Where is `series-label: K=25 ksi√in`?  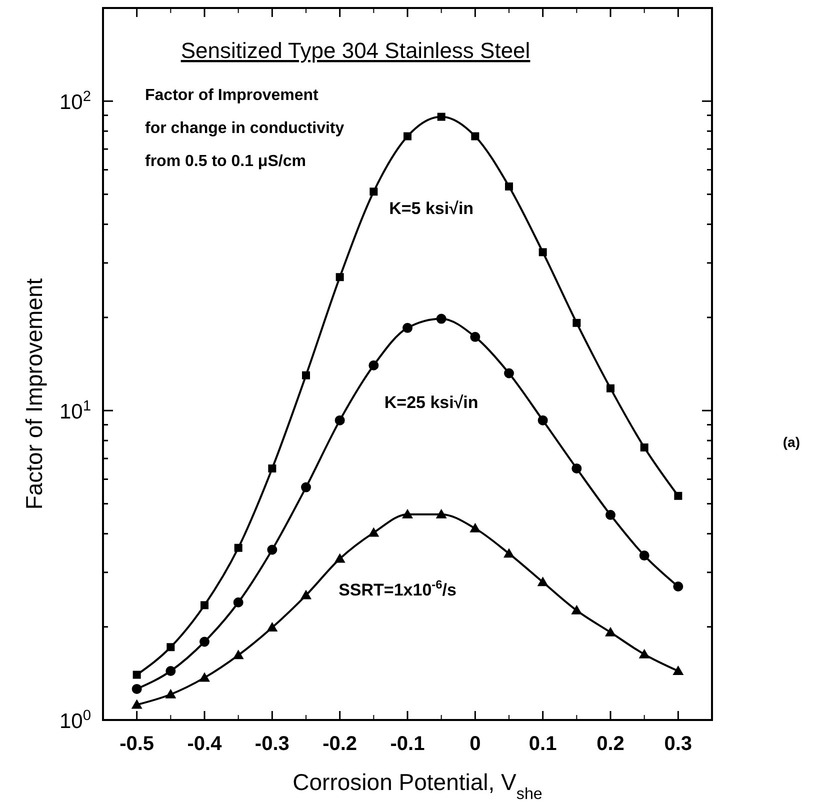
series-label: K=25 ksi√in is located at coordinates (431, 402).